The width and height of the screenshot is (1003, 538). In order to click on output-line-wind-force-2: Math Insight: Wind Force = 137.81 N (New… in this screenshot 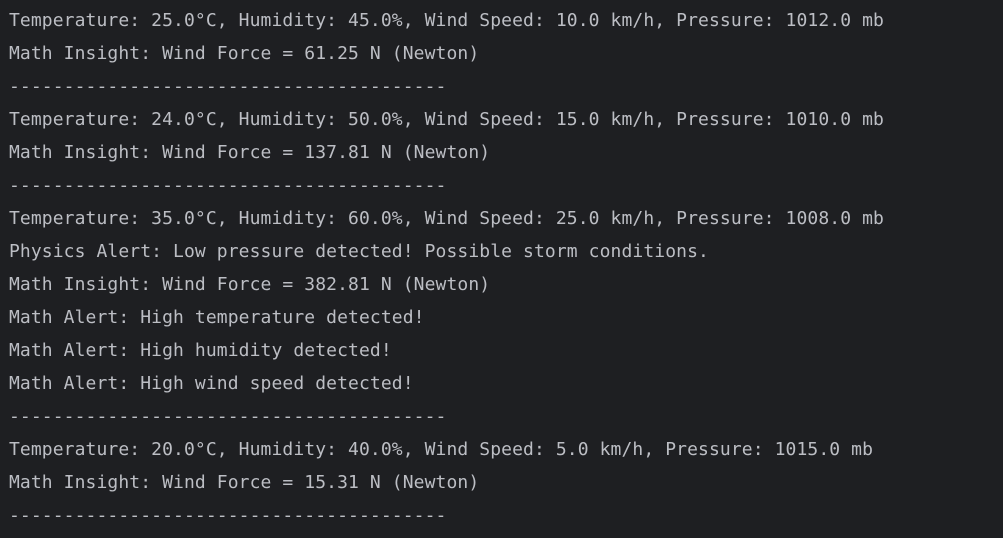, I will do `click(250, 152)`.